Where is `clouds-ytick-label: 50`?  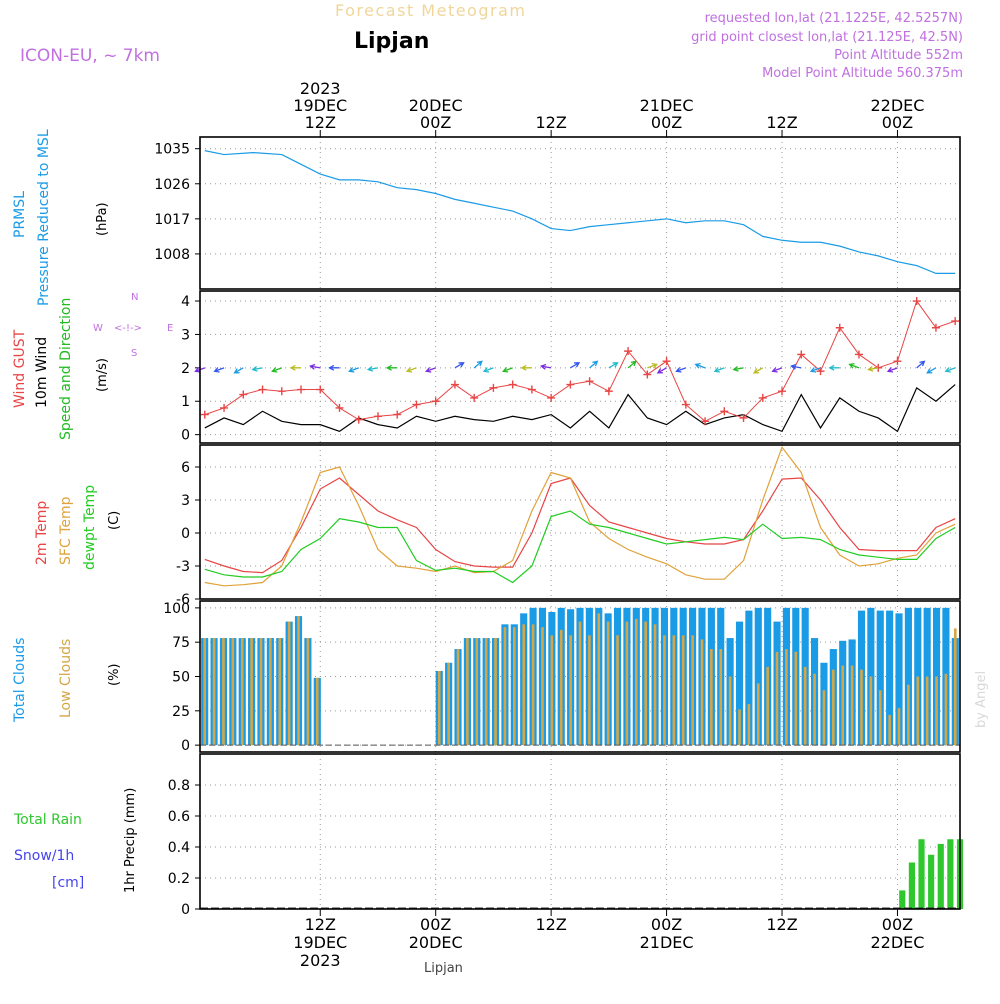
clouds-ytick-label: 50 is located at coordinates (181, 678).